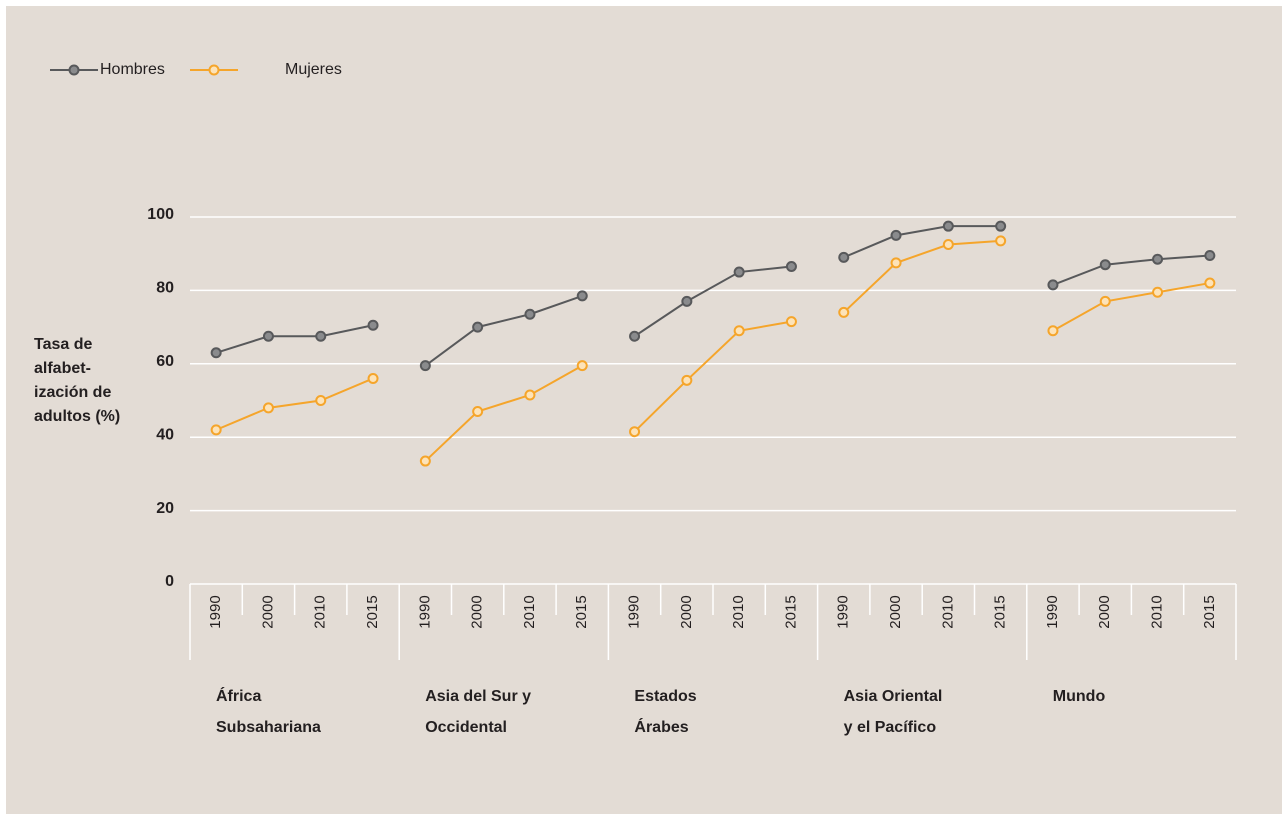 The width and height of the screenshot is (1282, 820). I want to click on y-axis-label: ización de, so click(72, 392).